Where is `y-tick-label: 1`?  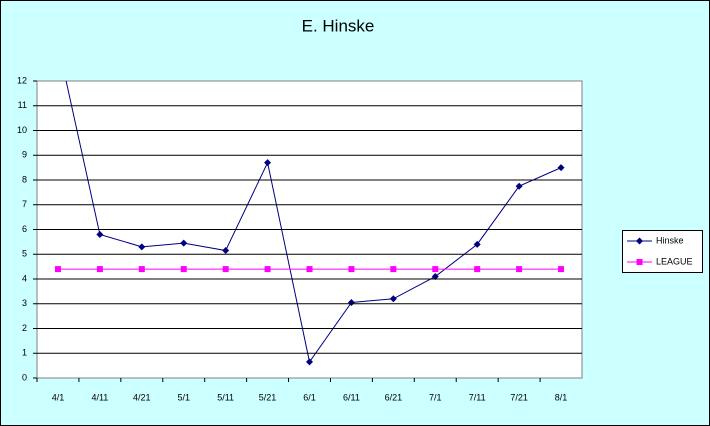
y-tick-label: 1 is located at coordinates (24, 353).